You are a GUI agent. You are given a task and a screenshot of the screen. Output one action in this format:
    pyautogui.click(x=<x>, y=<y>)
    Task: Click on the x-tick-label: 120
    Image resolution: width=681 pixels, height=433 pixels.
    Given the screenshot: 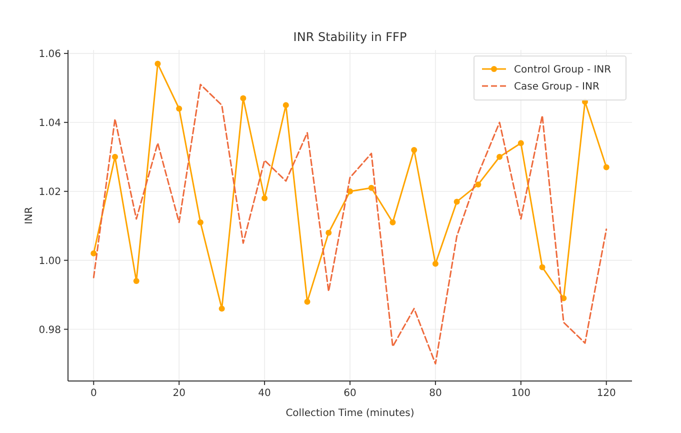 What is the action you would take?
    pyautogui.click(x=606, y=393)
    